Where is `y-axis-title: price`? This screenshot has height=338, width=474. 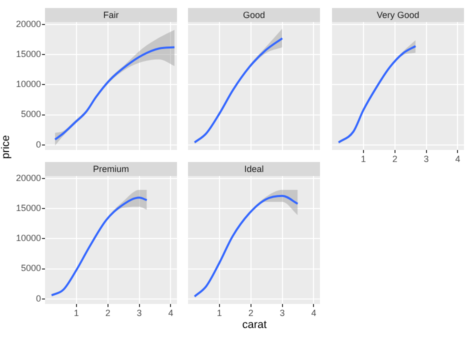 y-axis-title: price is located at coordinates (6, 147).